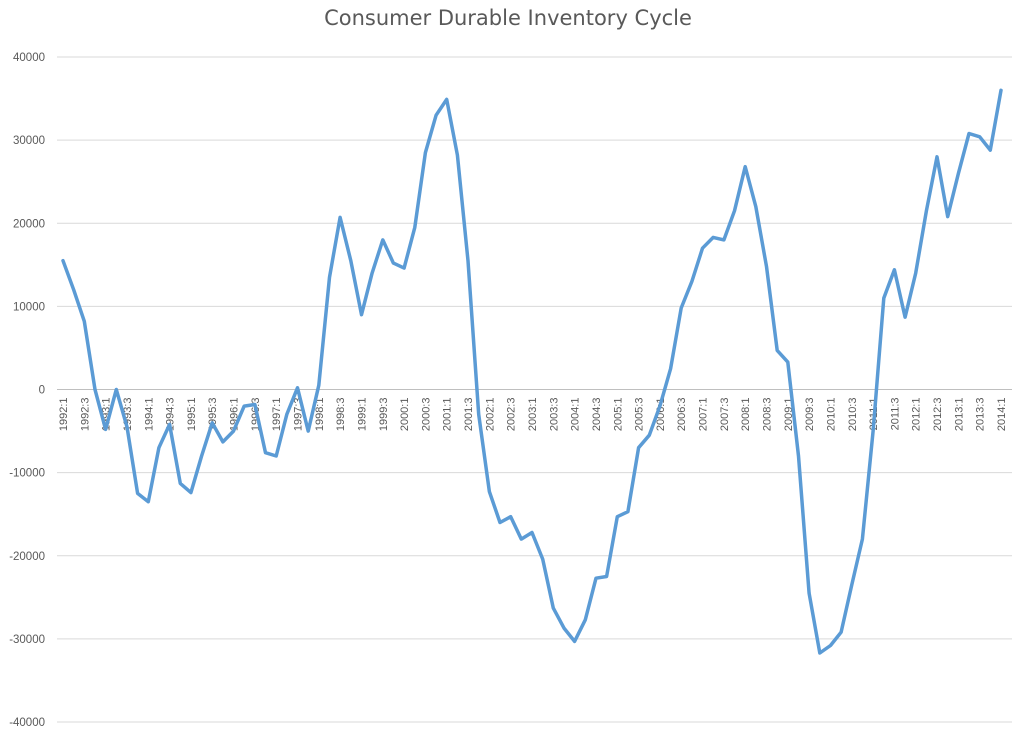 This screenshot has height=739, width=1024. What do you see at coordinates (917, 415) in the screenshot?
I see `x-tick-label: 2012:1` at bounding box center [917, 415].